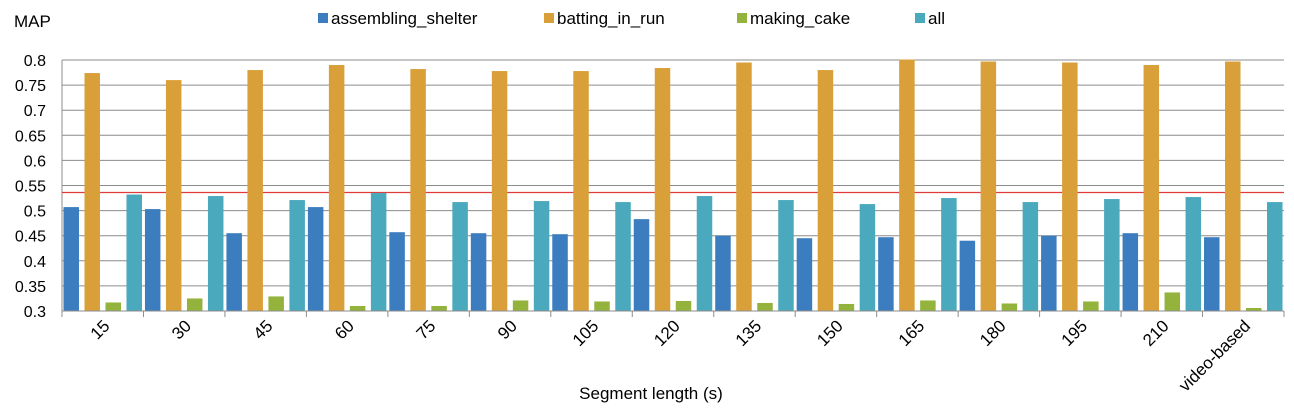 The width and height of the screenshot is (1294, 420). I want to click on bar-all-video-based, so click(1275, 256).